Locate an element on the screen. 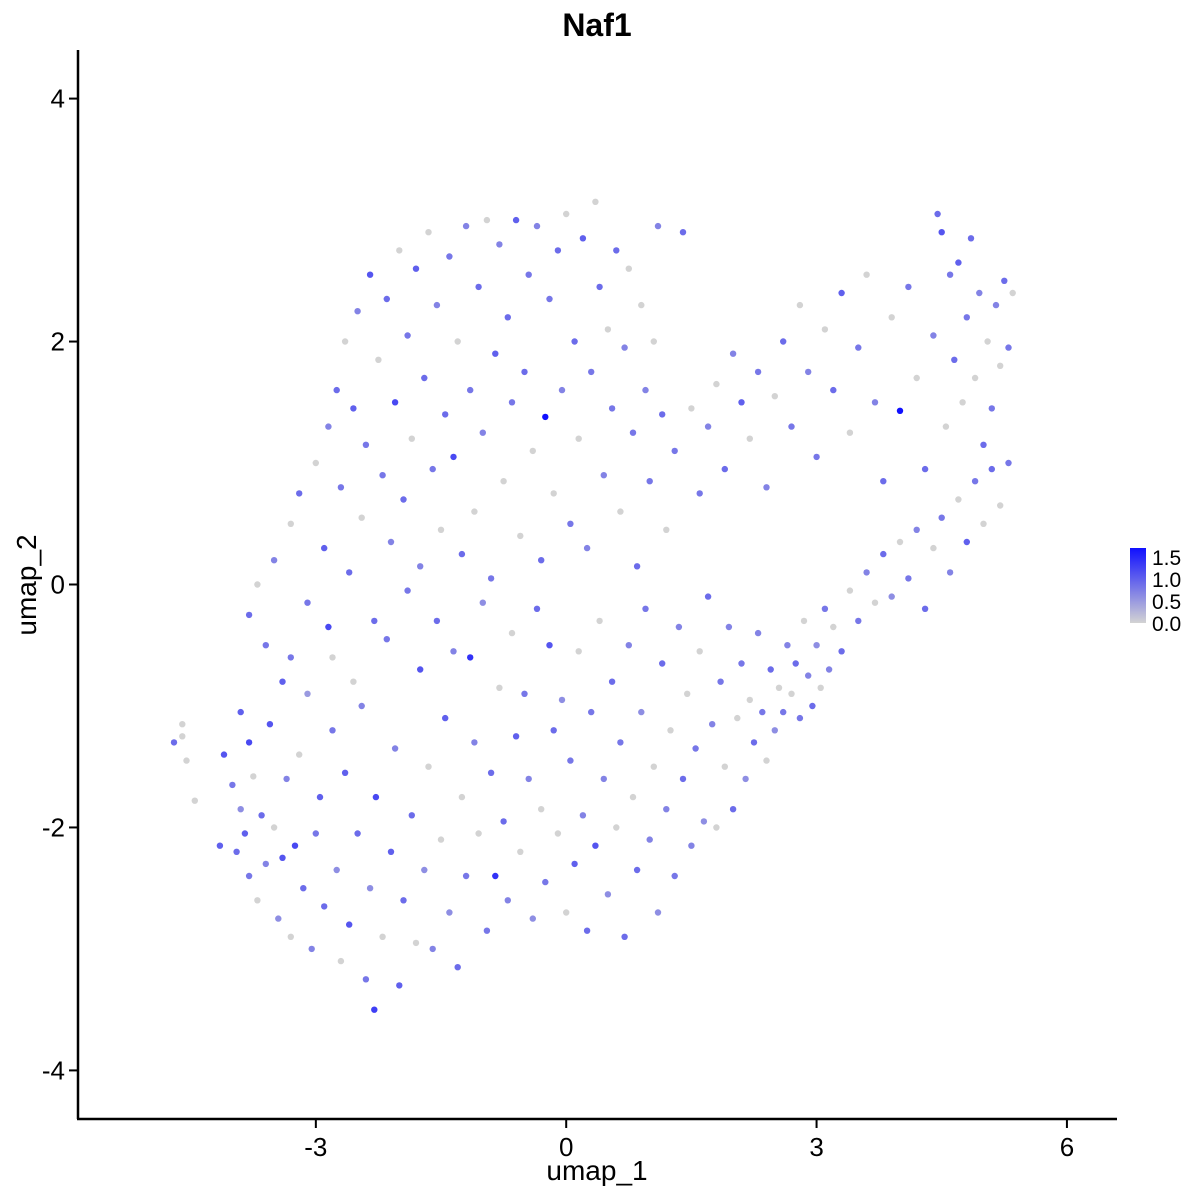 This screenshot has height=1200, width=1200. y-ticks: -4 -2 0 2 4 is located at coordinates (60, 584).